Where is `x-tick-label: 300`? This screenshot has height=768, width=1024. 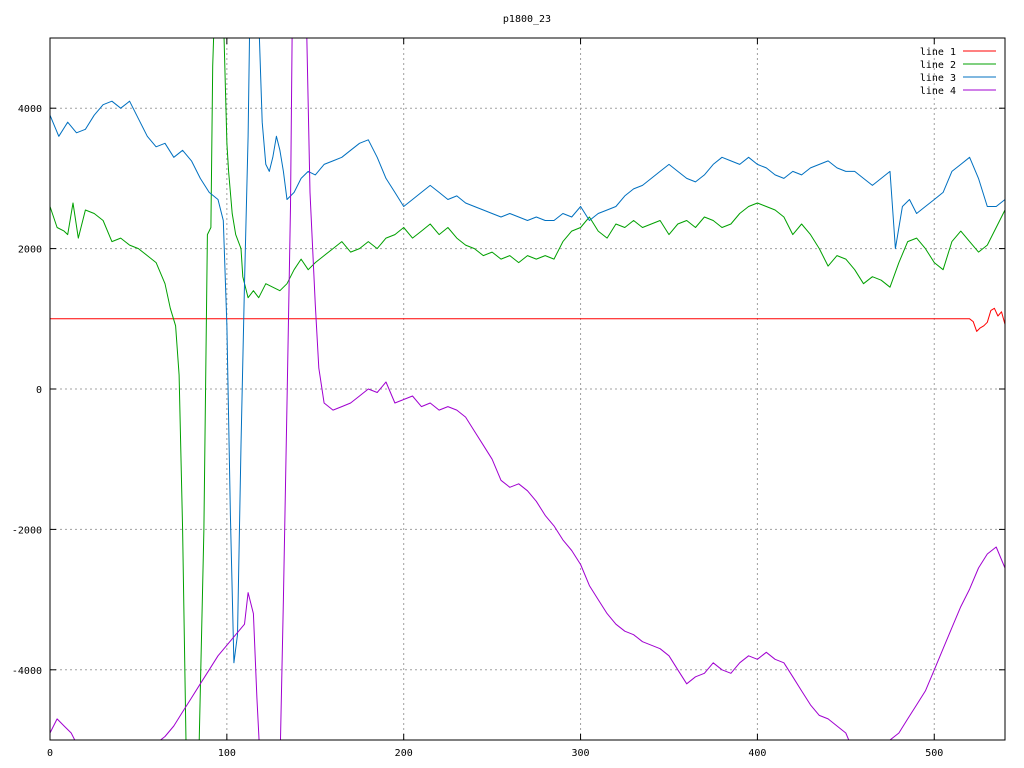 x-tick-label: 300 is located at coordinates (581, 753).